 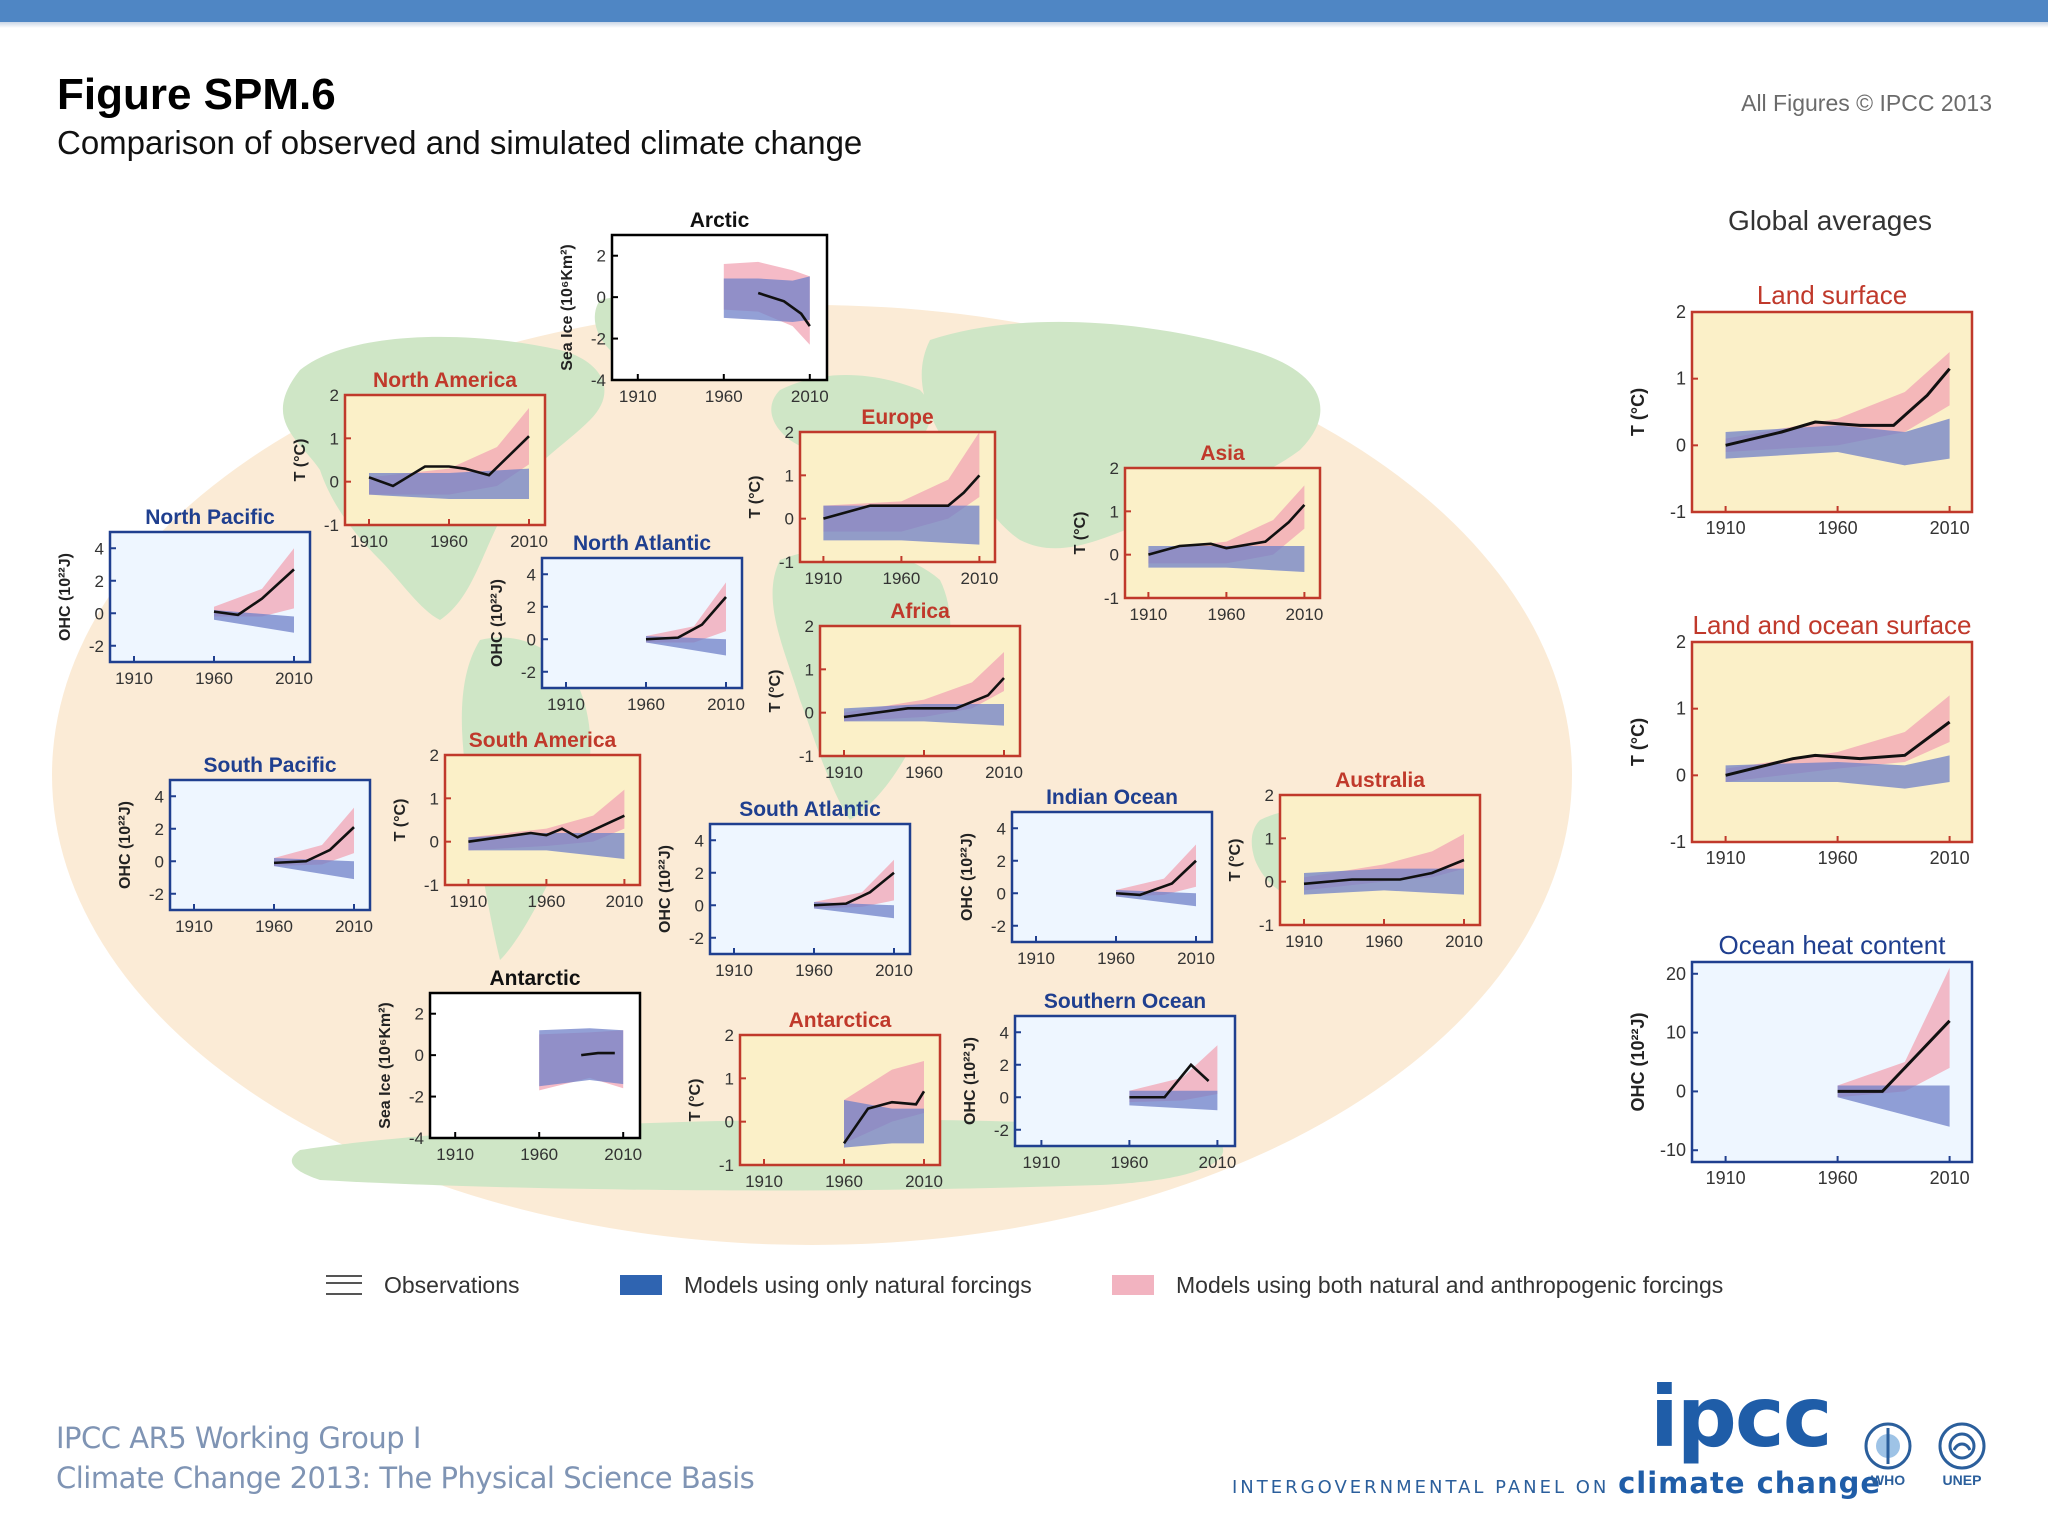 I want to click on ipcc-logo: ipcc, so click(x=1741, y=1417).